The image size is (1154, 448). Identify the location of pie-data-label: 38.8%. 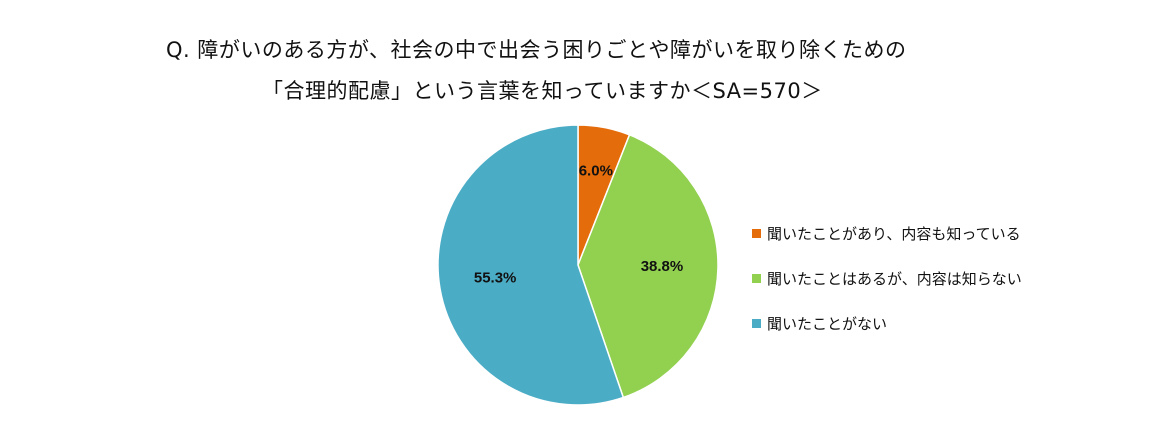
(662, 266).